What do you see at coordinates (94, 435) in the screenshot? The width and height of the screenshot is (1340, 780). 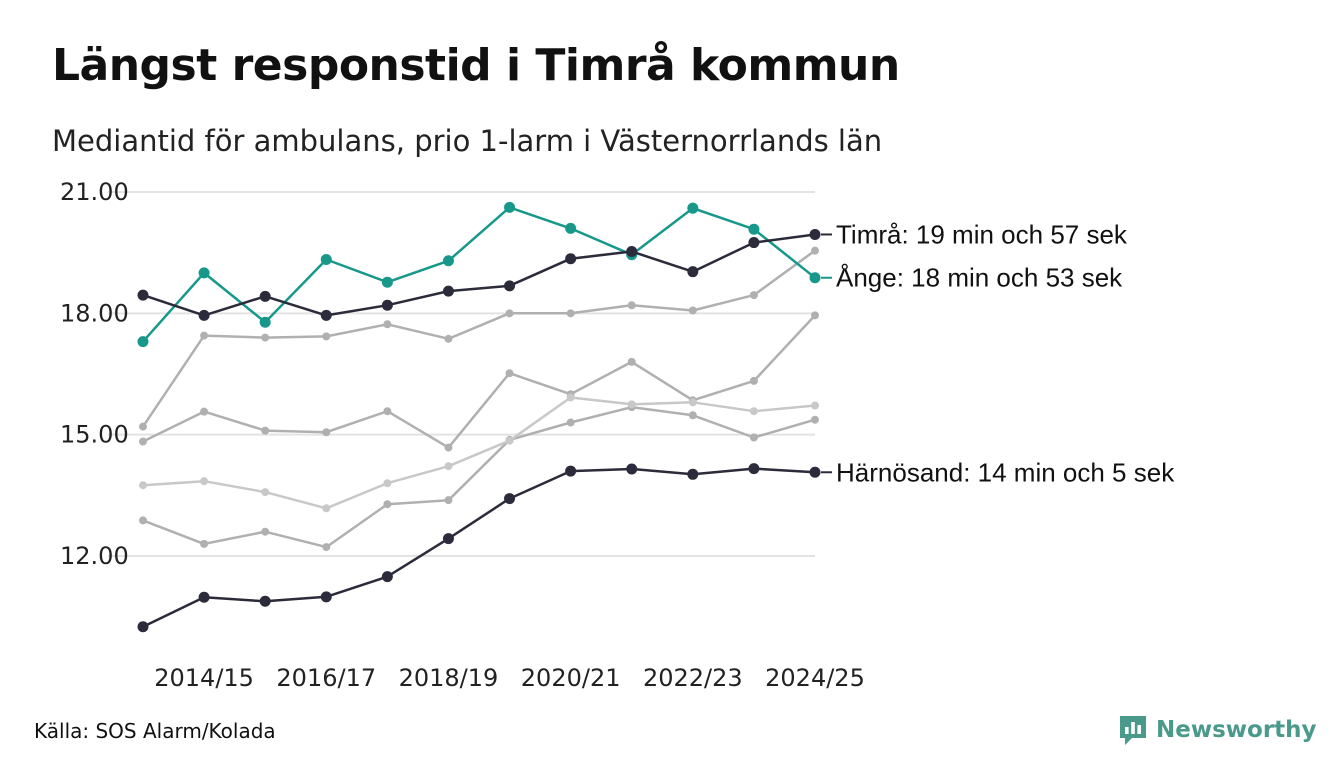 I see `y-tick-label: 15.00` at bounding box center [94, 435].